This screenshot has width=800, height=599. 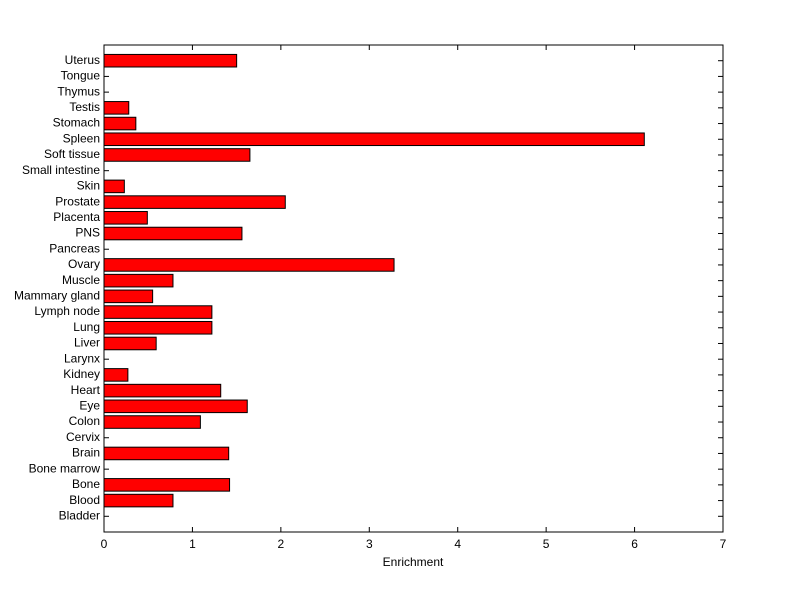 What do you see at coordinates (81, 76) in the screenshot?
I see `y-tick-label: Tongue` at bounding box center [81, 76].